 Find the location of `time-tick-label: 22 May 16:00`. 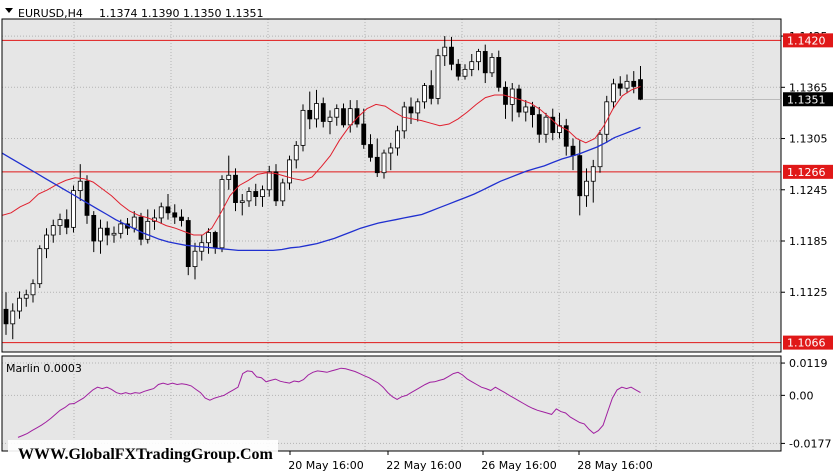

time-tick-label: 22 May 16:00 is located at coordinates (423, 465).